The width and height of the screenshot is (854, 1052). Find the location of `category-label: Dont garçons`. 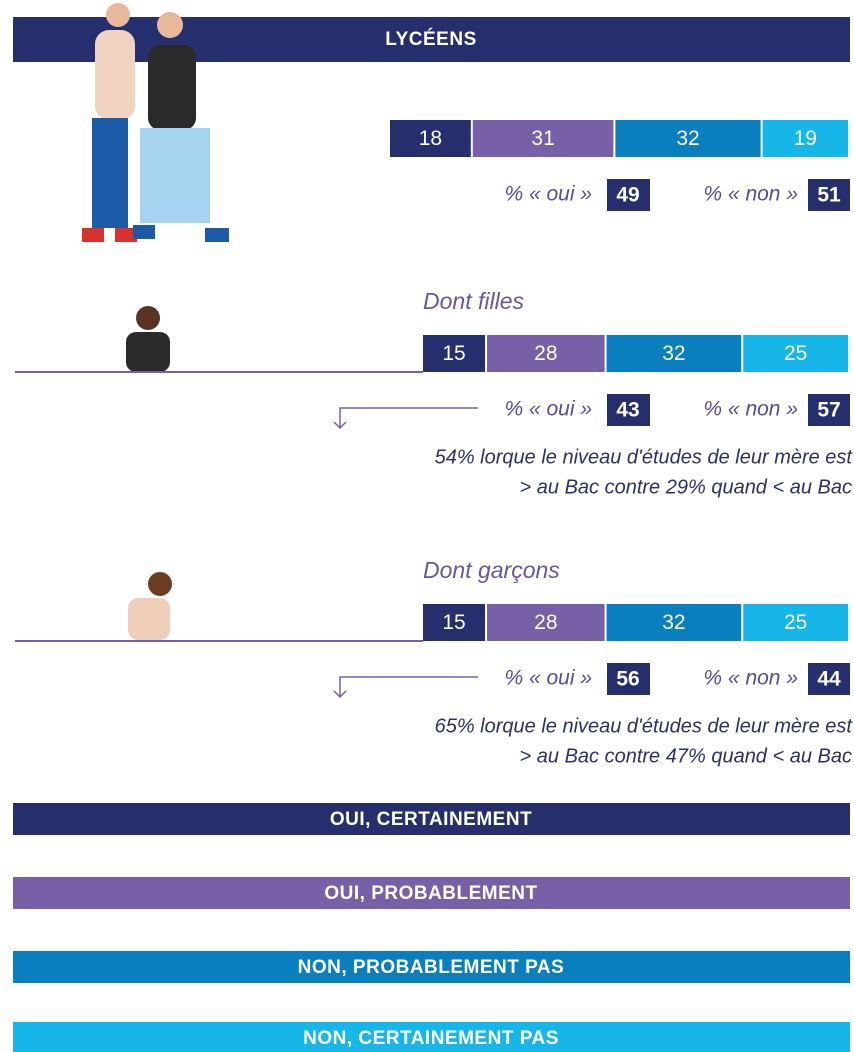

category-label: Dont garçons is located at coordinates (491, 570).